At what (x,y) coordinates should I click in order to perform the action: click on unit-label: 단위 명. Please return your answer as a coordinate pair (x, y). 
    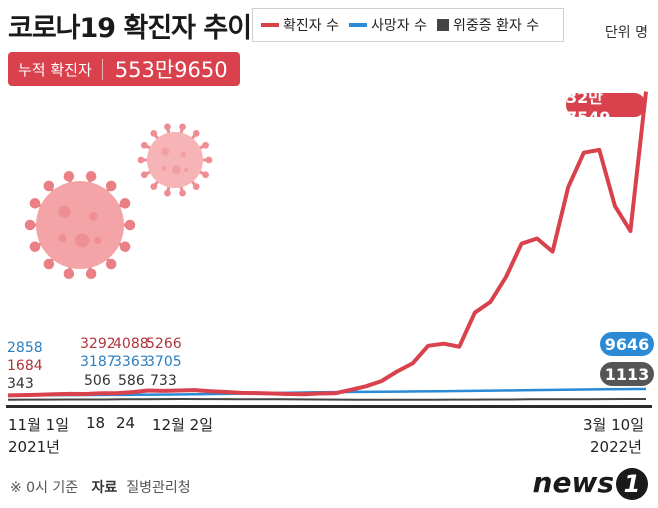
    Looking at the image, I should click on (626, 33).